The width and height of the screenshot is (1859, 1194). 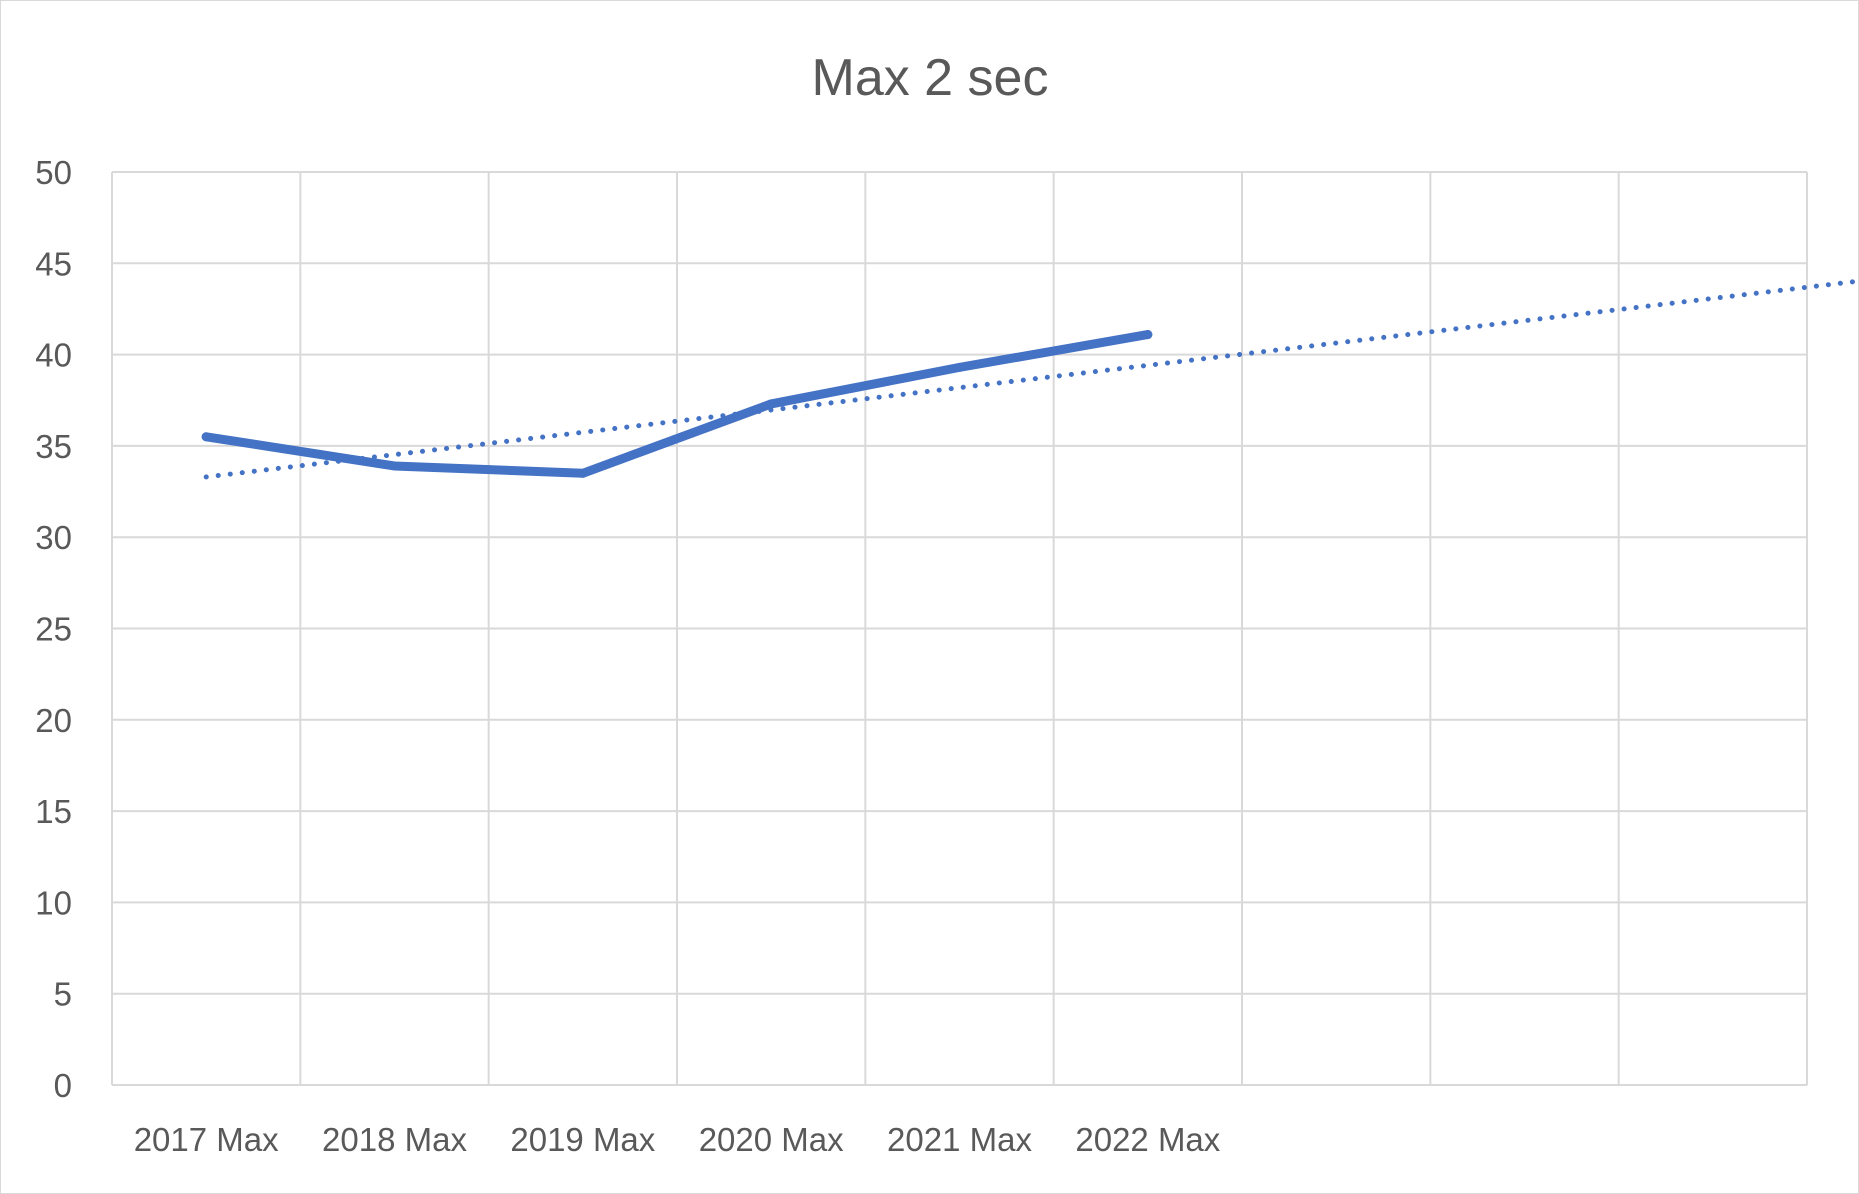 What do you see at coordinates (206, 1139) in the screenshot?
I see `x-tick-label: 2017 Max` at bounding box center [206, 1139].